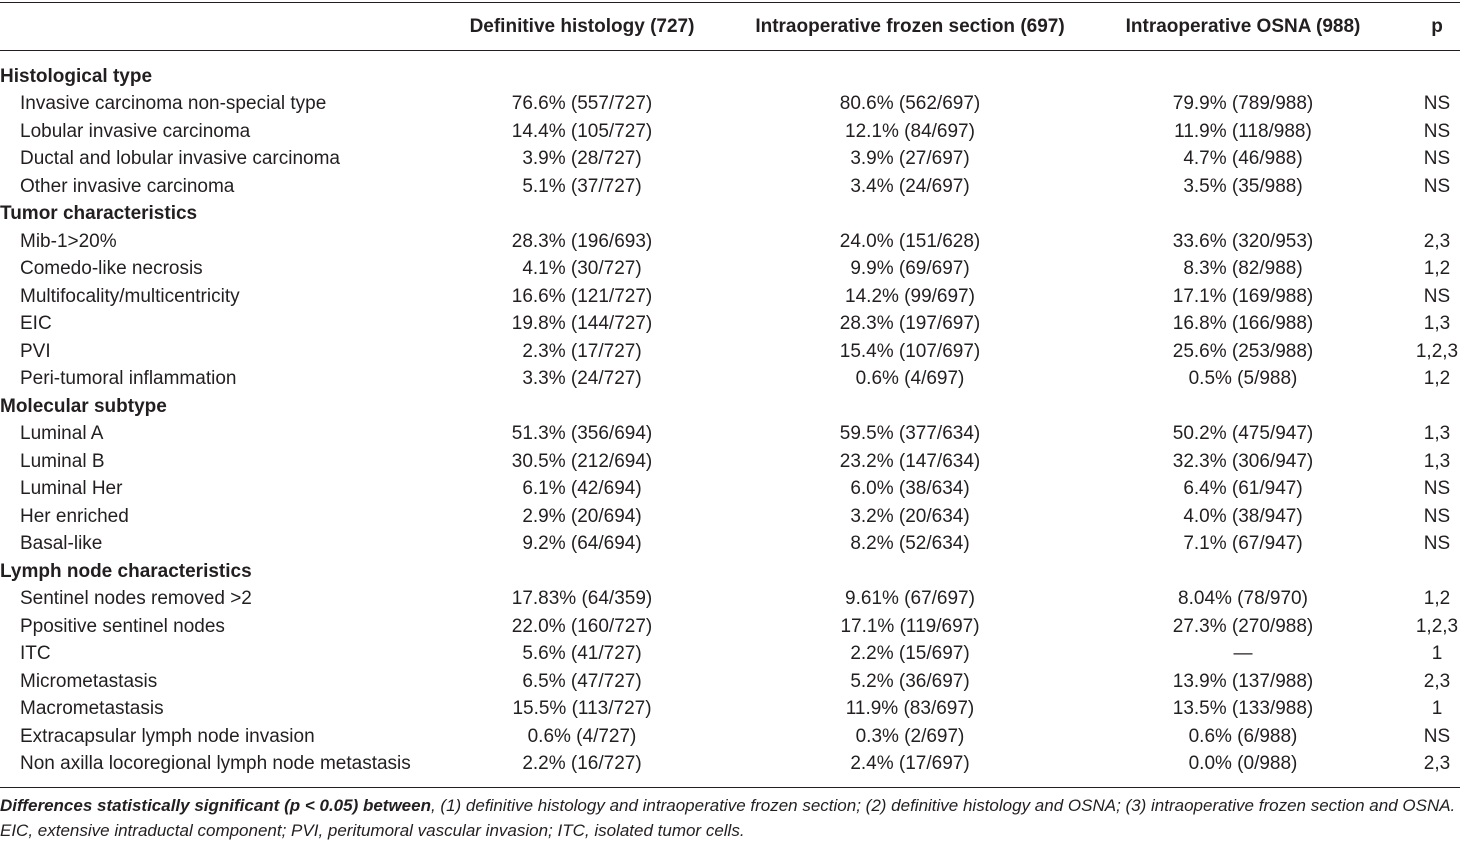 This screenshot has height=844, width=1460. What do you see at coordinates (180, 158) in the screenshot?
I see `row-label: Ductal and lobular invasive carcinoma` at bounding box center [180, 158].